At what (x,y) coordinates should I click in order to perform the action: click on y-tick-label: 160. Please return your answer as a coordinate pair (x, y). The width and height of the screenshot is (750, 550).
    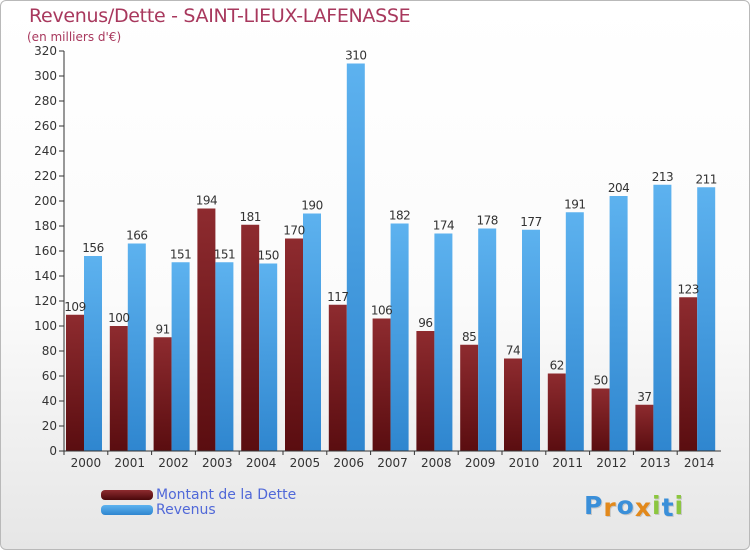
    Looking at the image, I should click on (45, 251).